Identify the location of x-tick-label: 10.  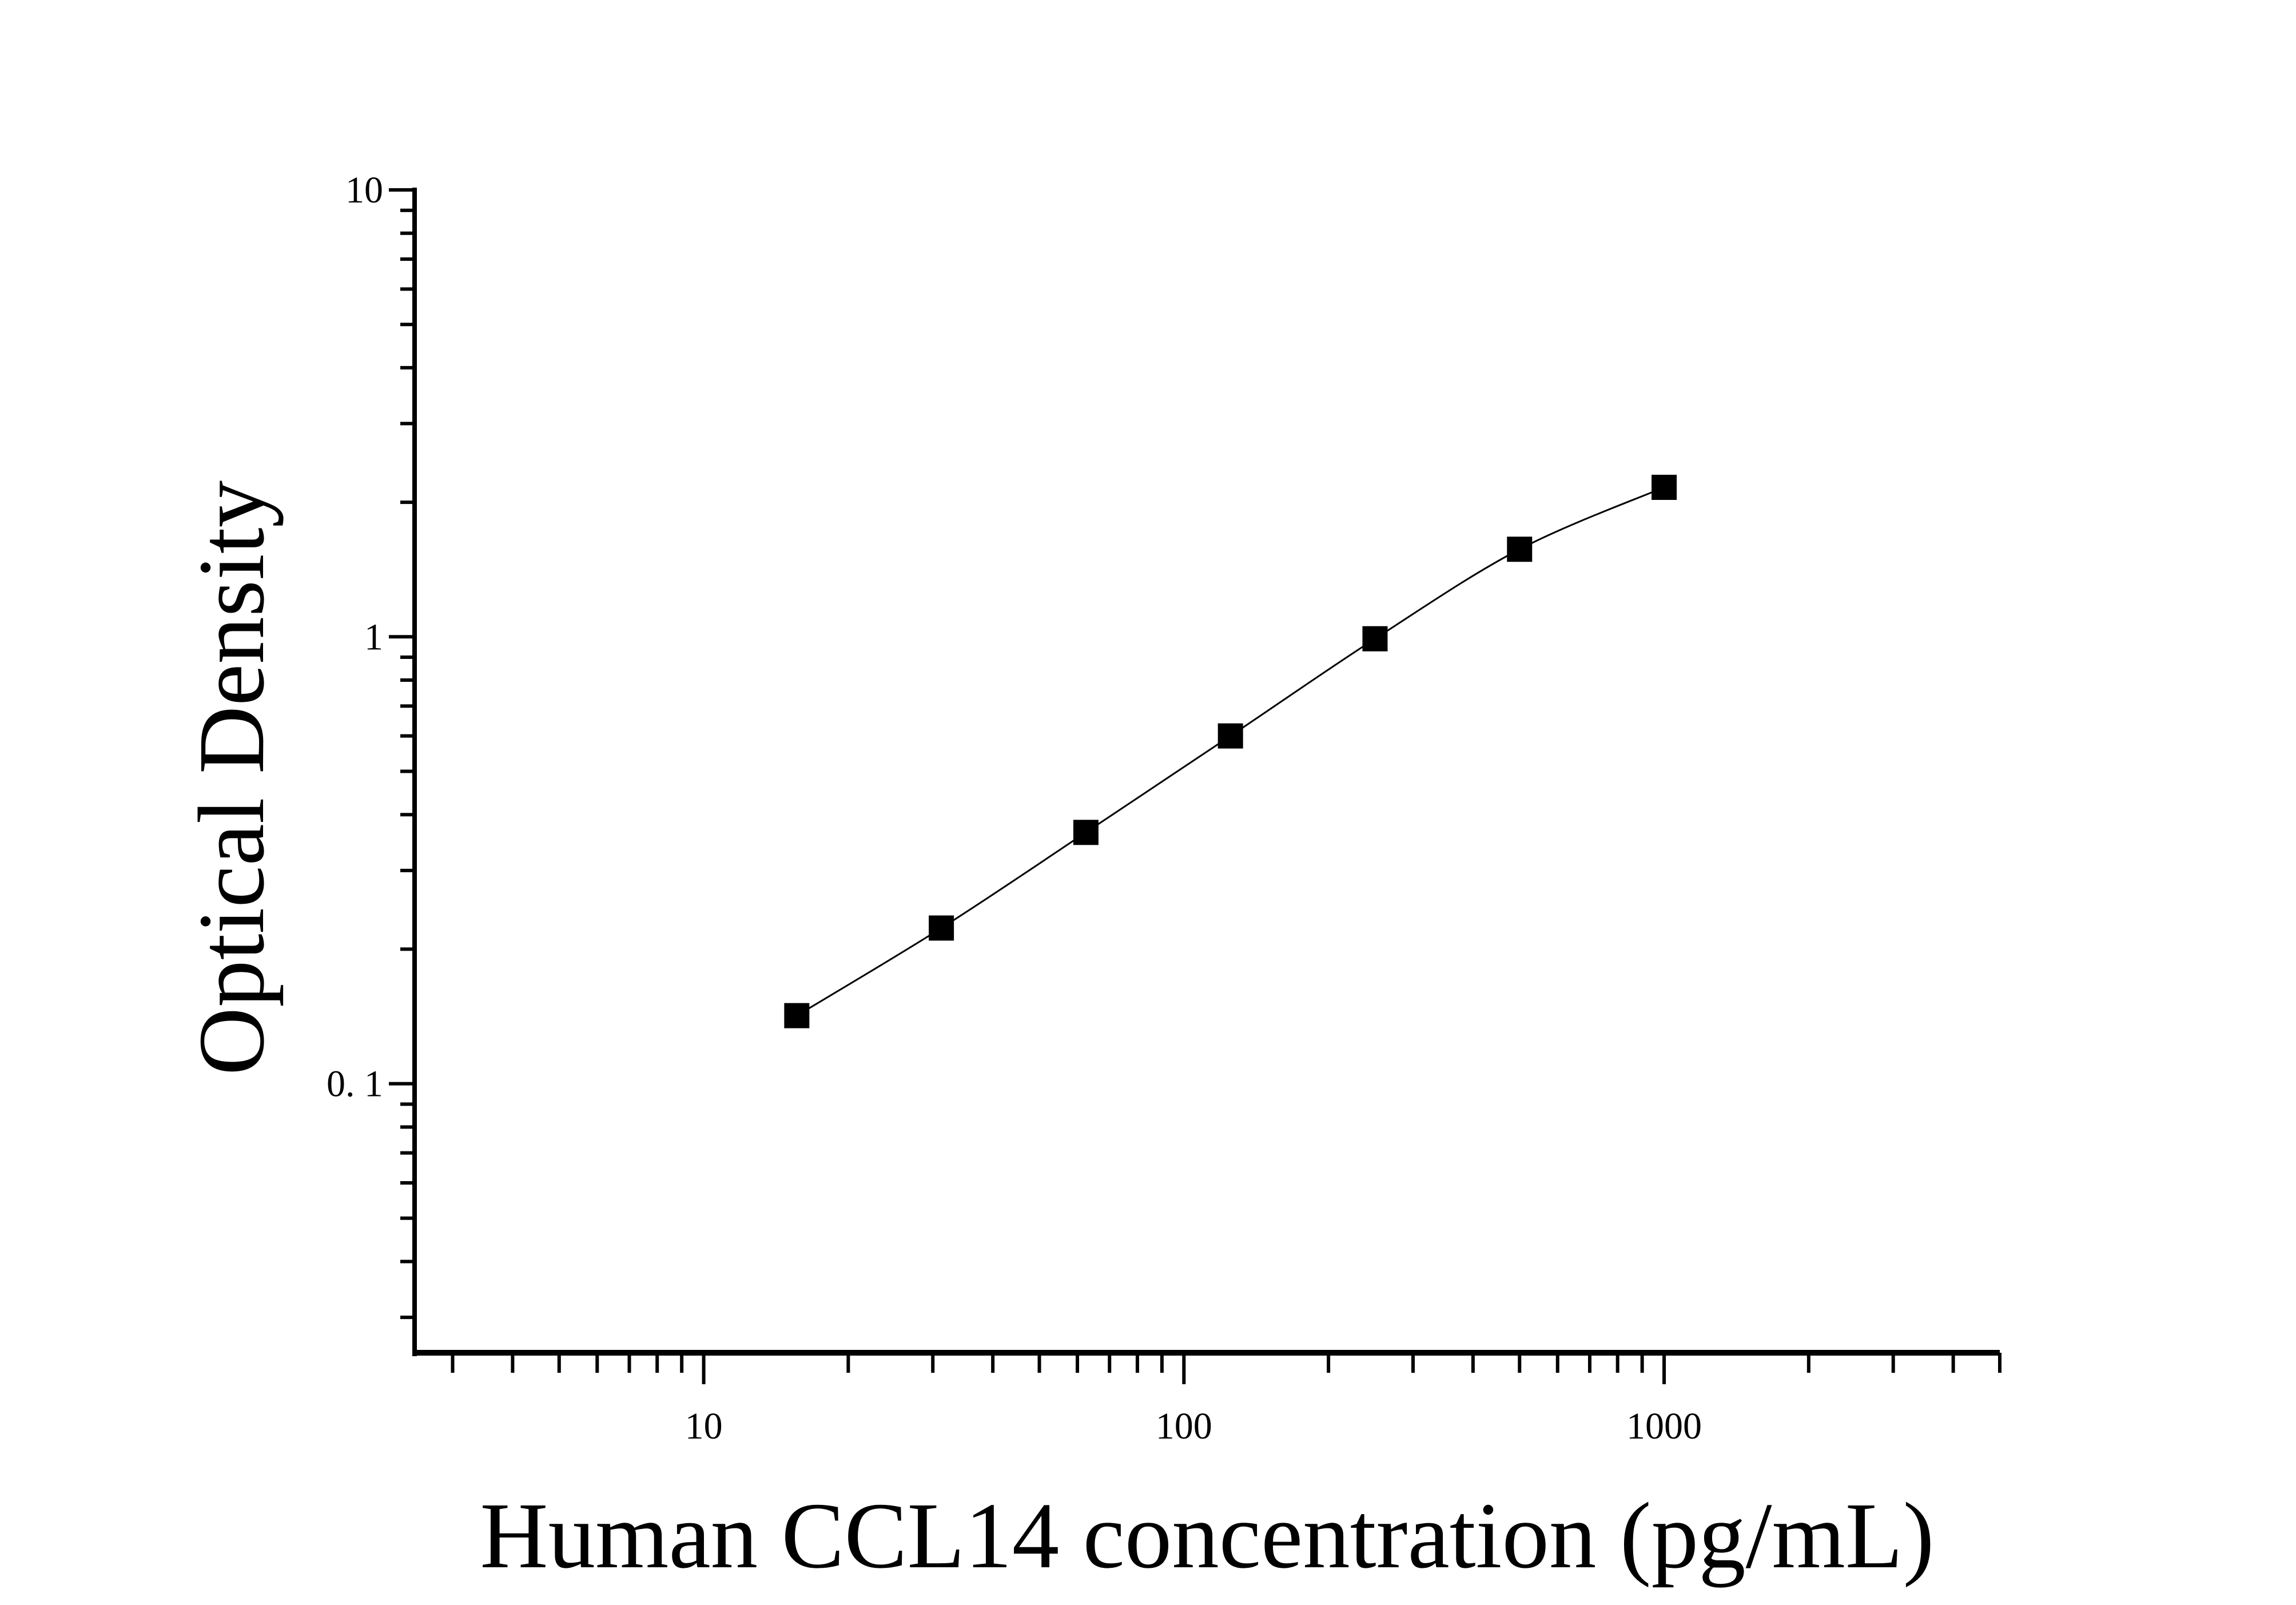
(704, 1426).